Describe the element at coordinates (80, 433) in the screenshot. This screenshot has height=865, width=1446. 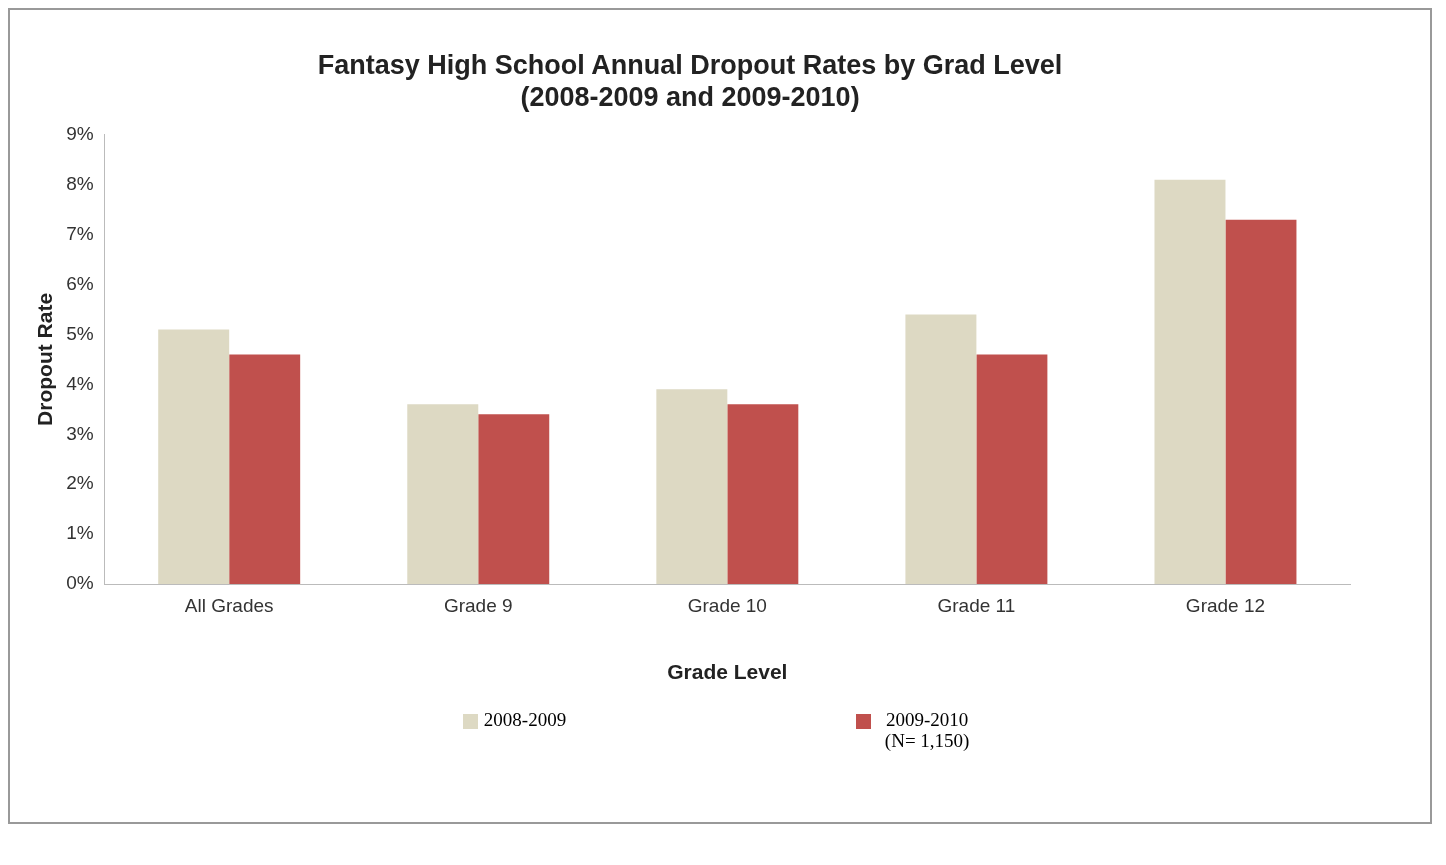
I see `y-tick-label: 3%` at that location.